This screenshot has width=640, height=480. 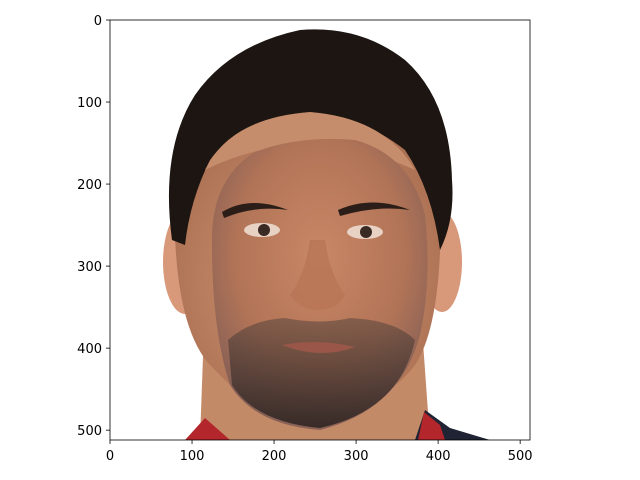 I want to click on y-tick-label: 200, so click(x=89, y=185).